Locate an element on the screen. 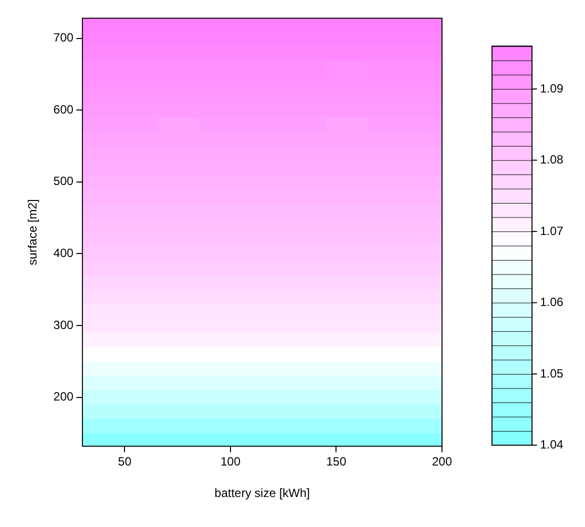  color-bar-label: 1.05 is located at coordinates (552, 373).